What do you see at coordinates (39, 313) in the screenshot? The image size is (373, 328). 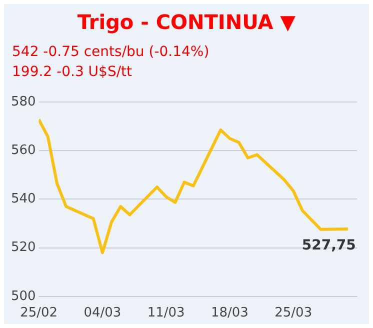 I see `x-tick-label: 25/02` at bounding box center [39, 313].